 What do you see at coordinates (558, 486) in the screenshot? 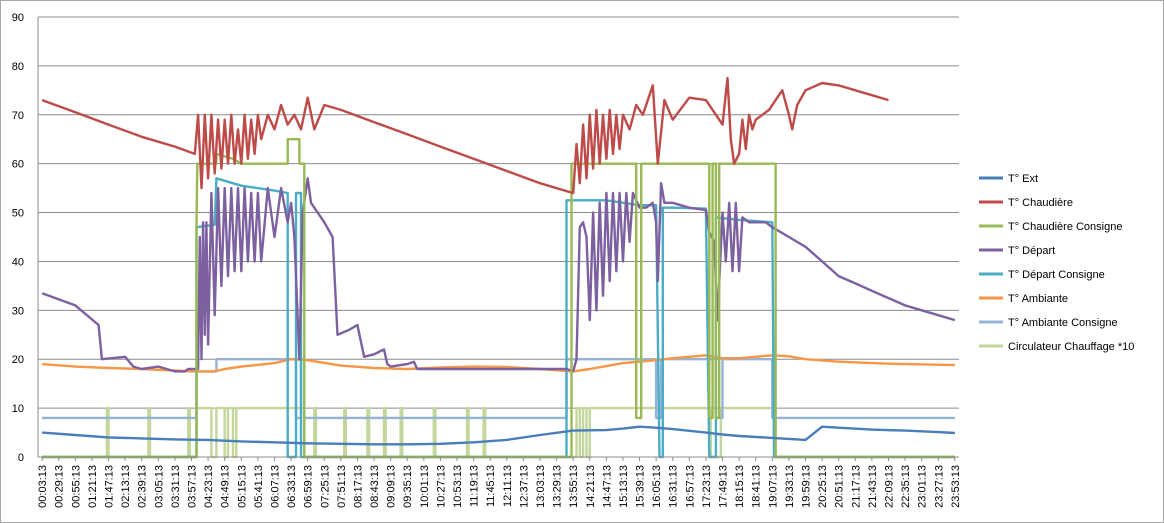
I see `x-tick-label: 13:29:13` at bounding box center [558, 486].